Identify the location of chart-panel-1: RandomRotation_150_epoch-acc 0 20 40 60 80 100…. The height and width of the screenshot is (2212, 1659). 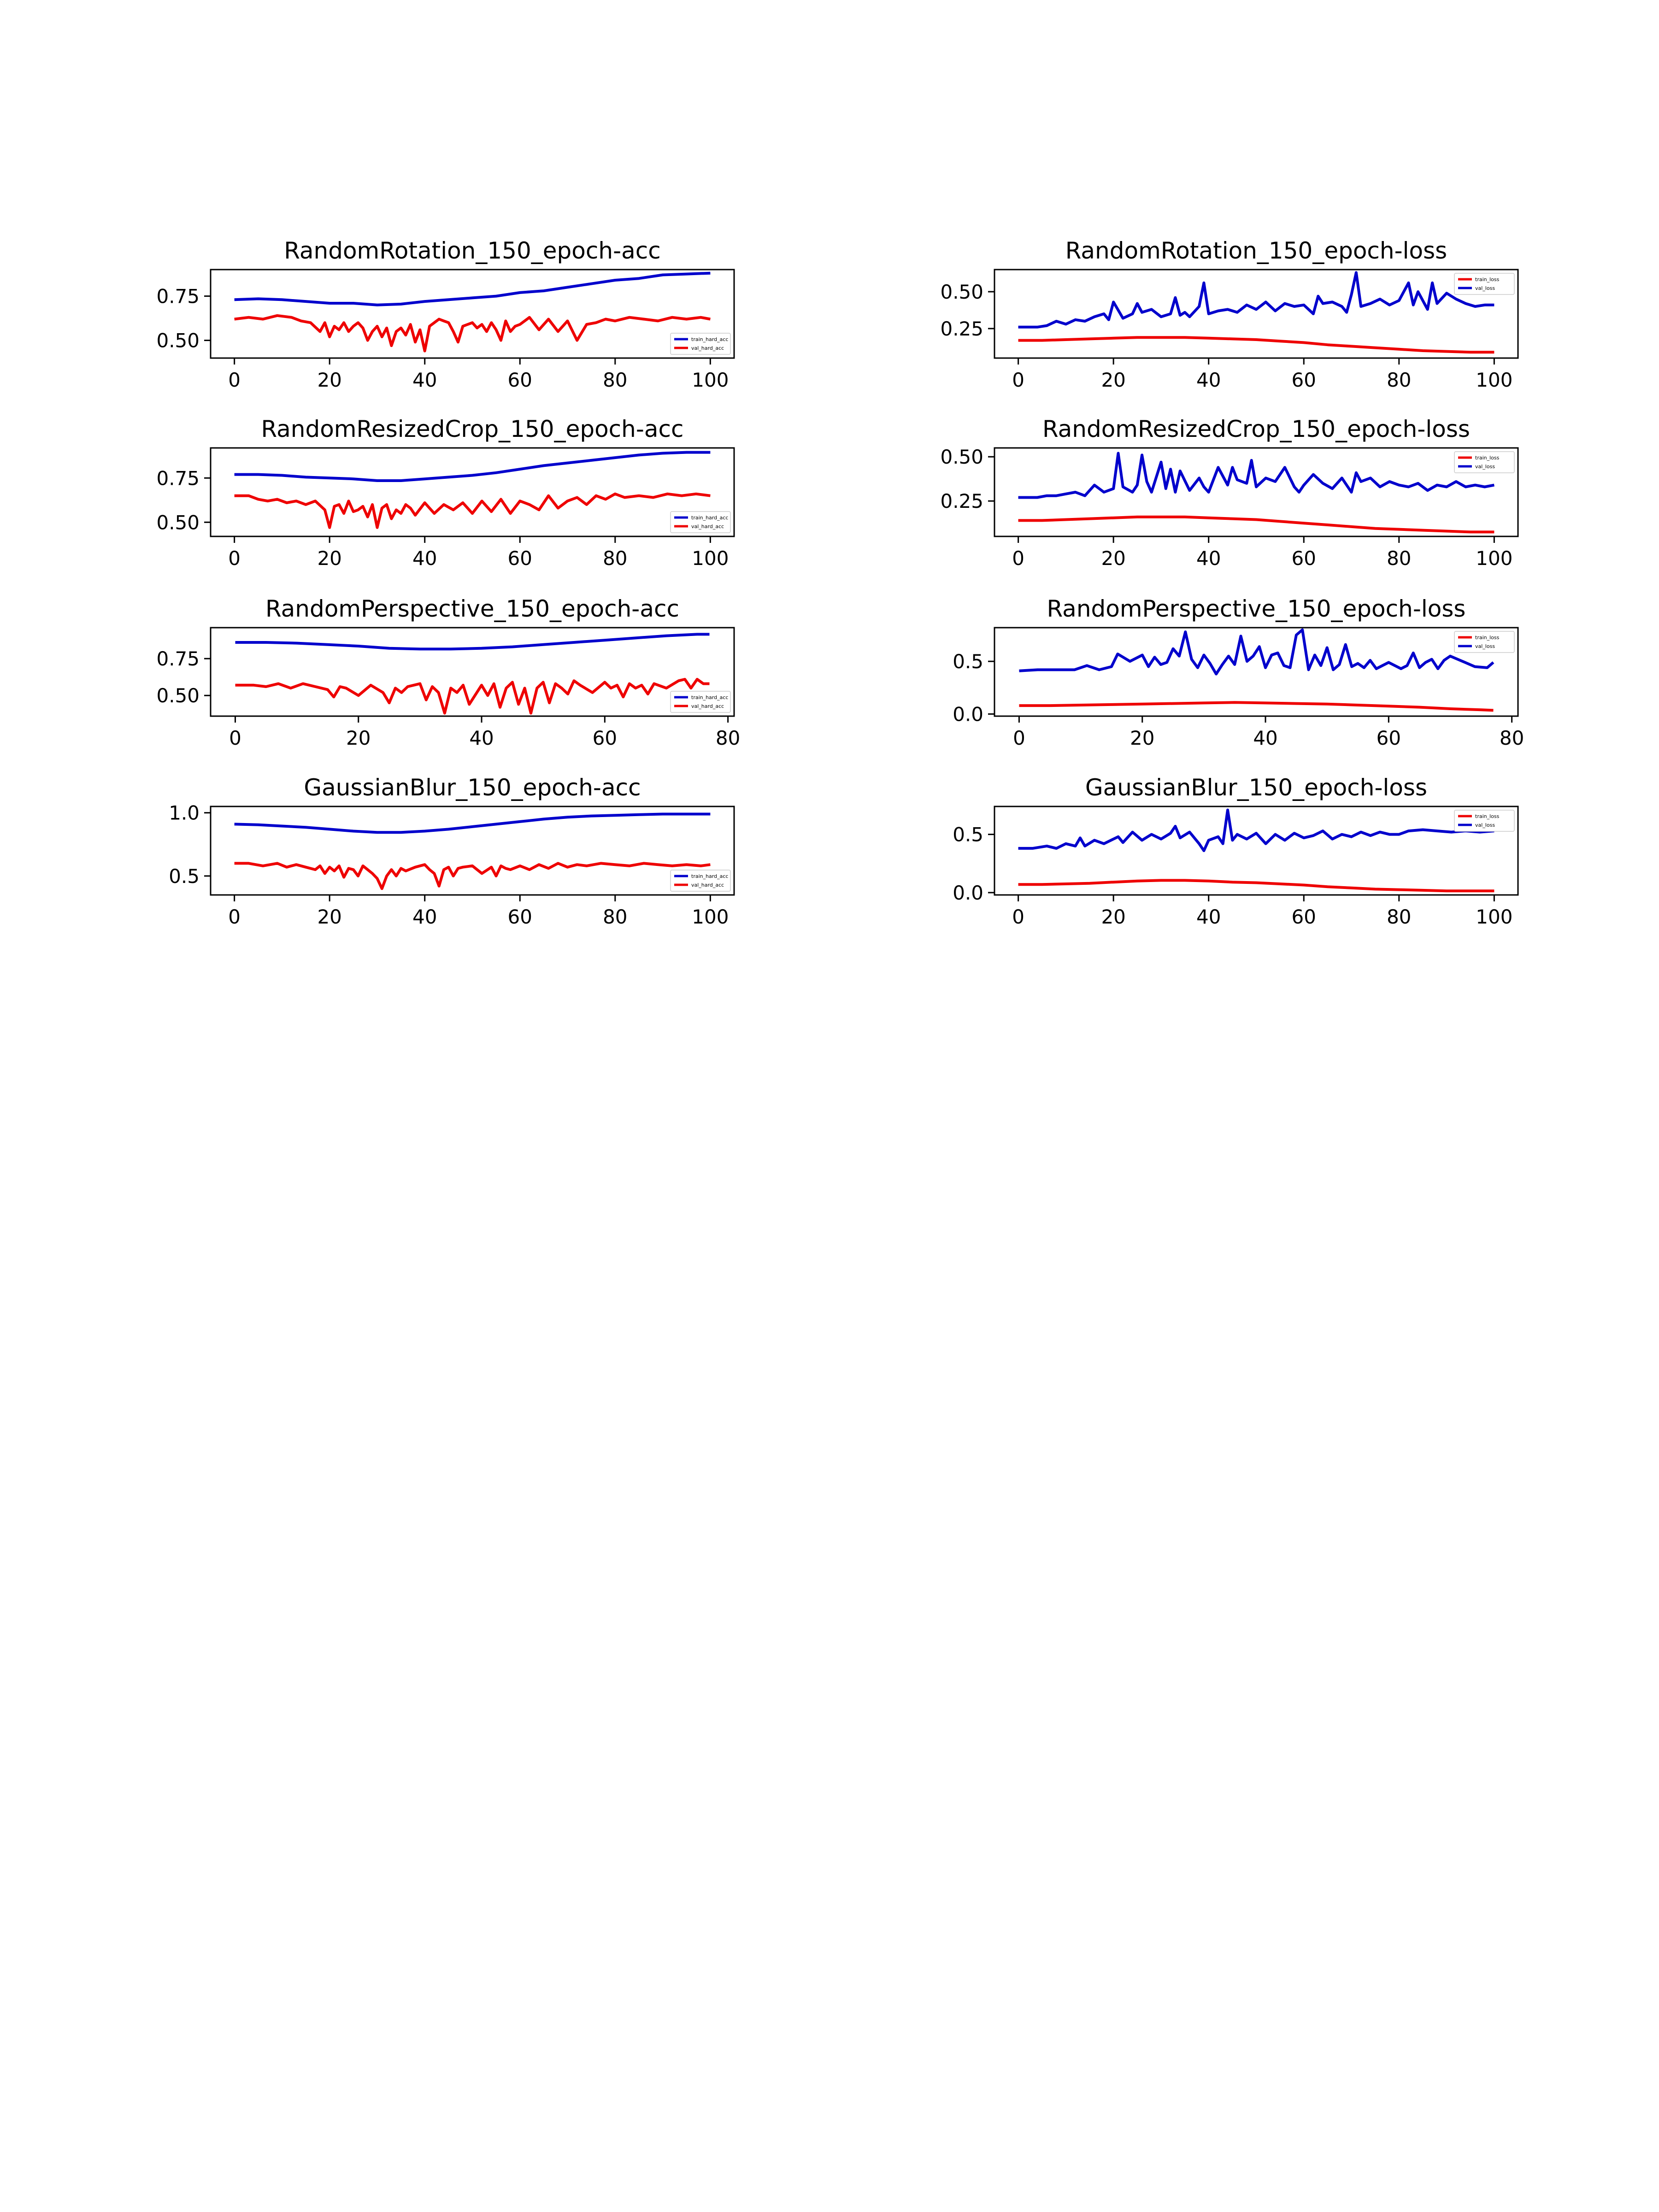
(445, 314).